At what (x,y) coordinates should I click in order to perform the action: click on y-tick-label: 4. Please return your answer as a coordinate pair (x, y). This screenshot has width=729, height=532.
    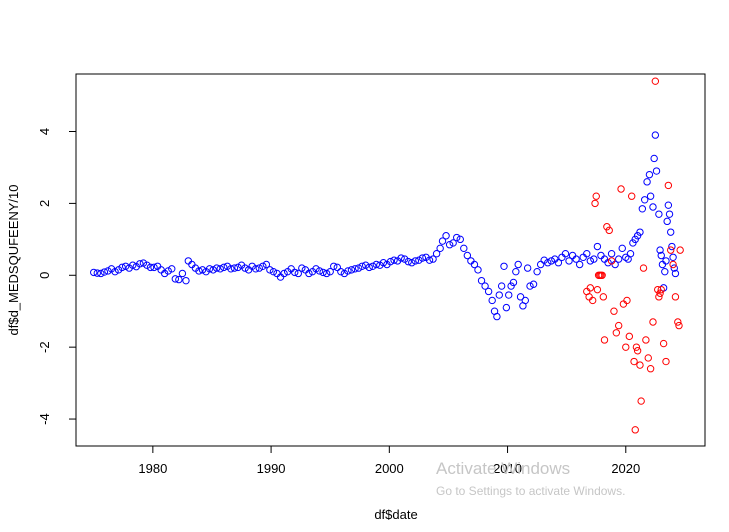
    Looking at the image, I should click on (44, 131).